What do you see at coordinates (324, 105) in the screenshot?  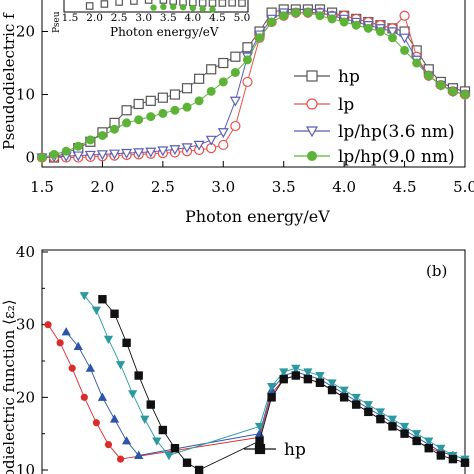 I see `legend-a-entry: lp` at bounding box center [324, 105].